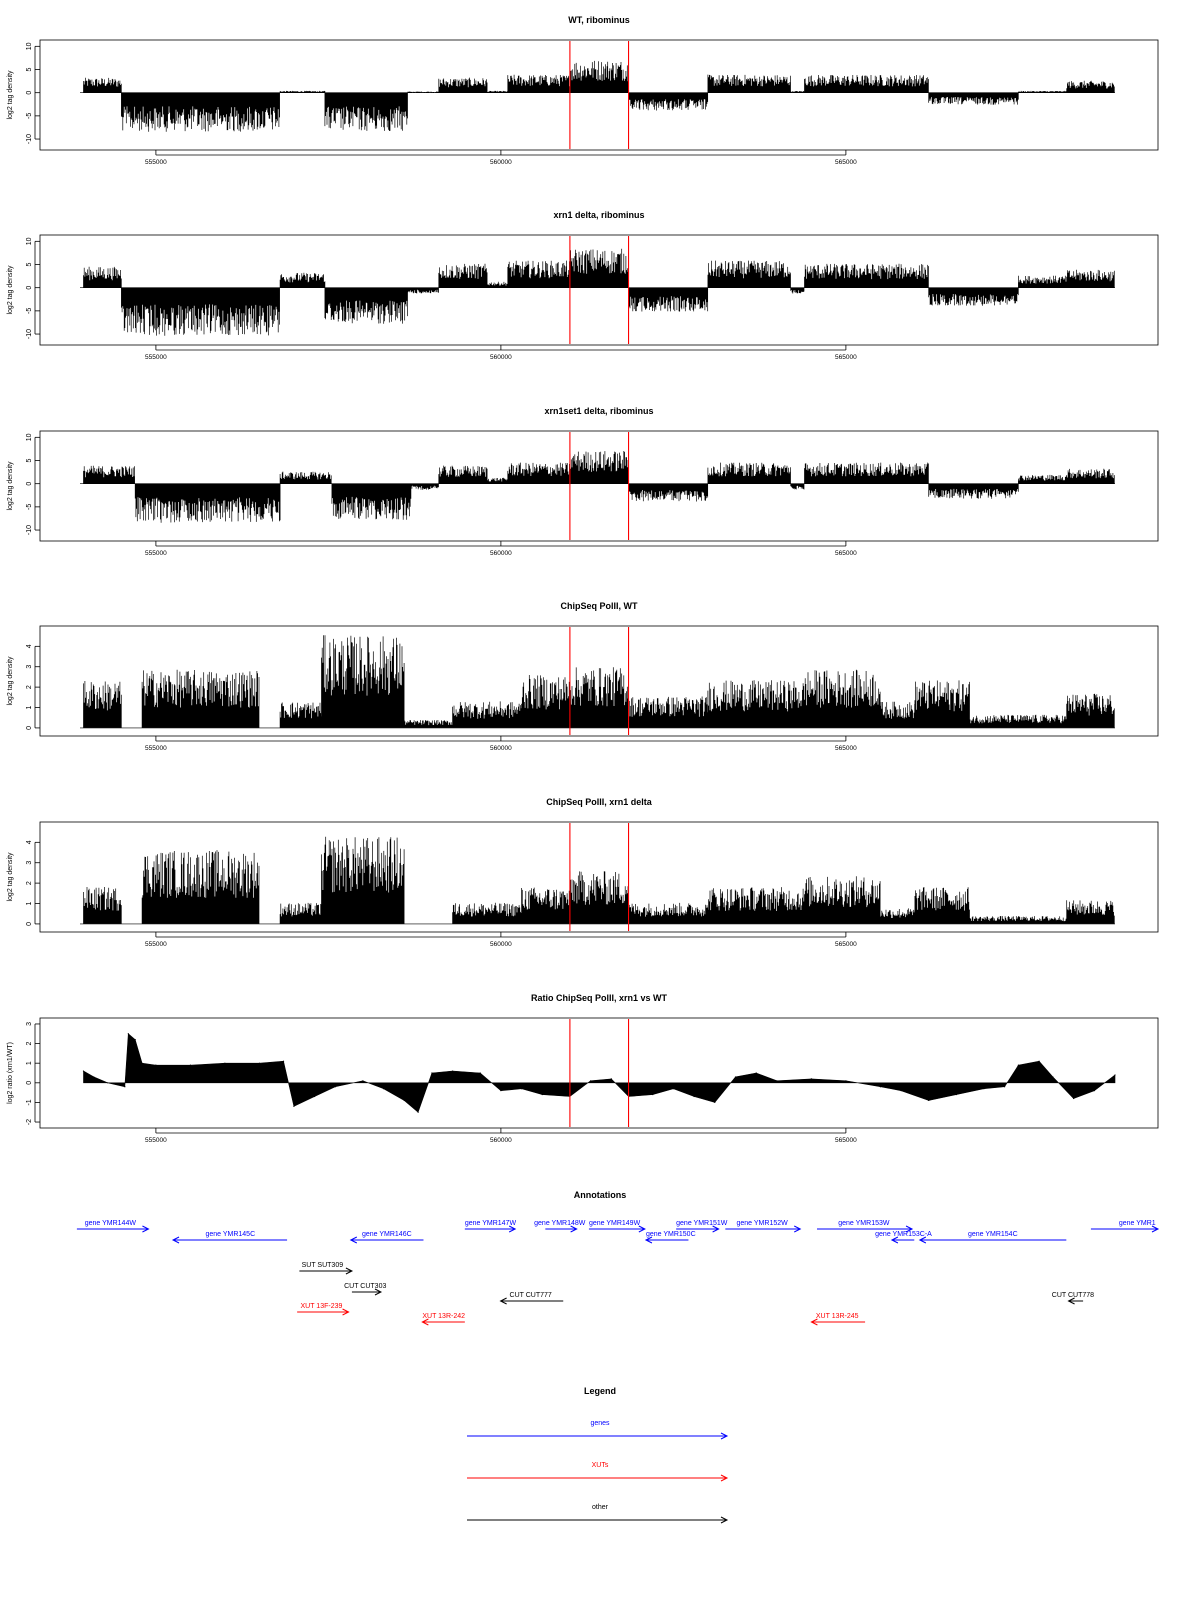 The height and width of the screenshot is (1600, 1200). What do you see at coordinates (29, 507) in the screenshot?
I see `y-tick-label: -5` at bounding box center [29, 507].